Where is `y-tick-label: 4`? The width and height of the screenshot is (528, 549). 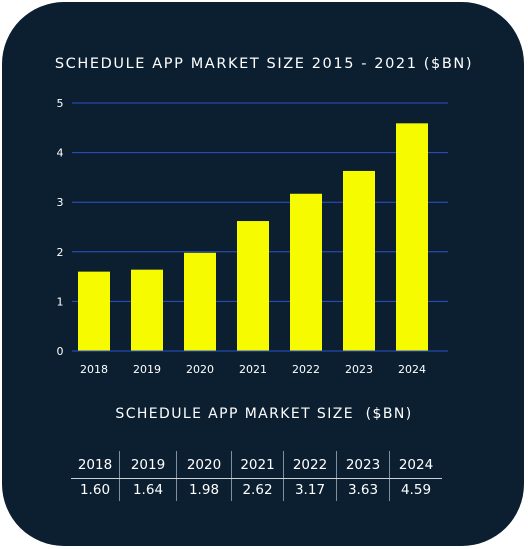
y-tick-label: 4 is located at coordinates (60, 153).